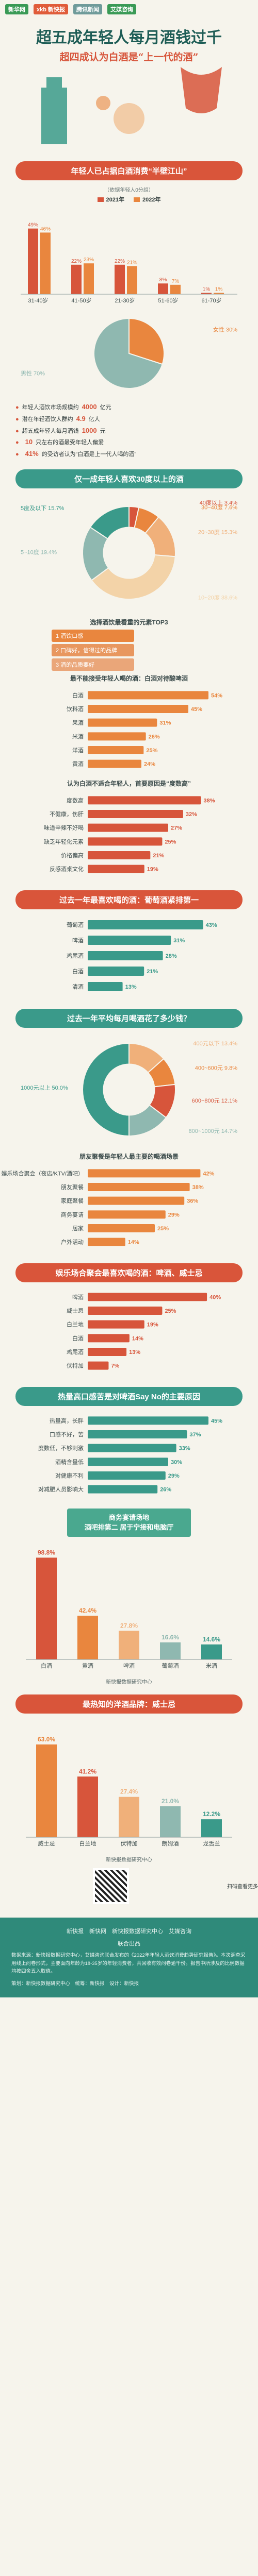 This screenshot has height=2576, width=258. What do you see at coordinates (75, 800) in the screenshot?
I see `category-label: 度数高` at bounding box center [75, 800].